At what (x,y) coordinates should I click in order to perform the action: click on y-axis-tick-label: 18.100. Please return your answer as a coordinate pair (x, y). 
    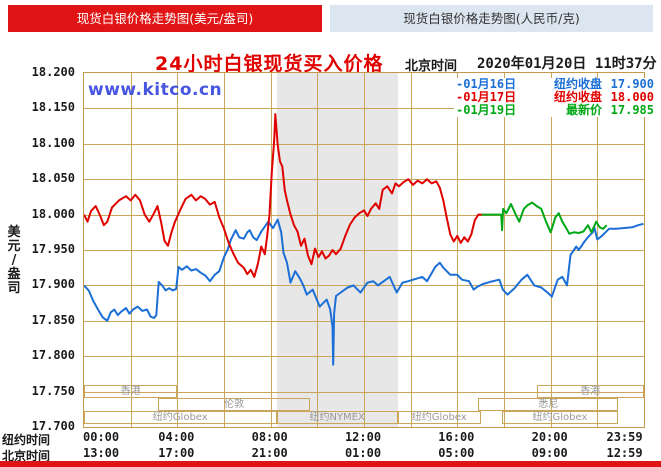
    Looking at the image, I should click on (53, 142).